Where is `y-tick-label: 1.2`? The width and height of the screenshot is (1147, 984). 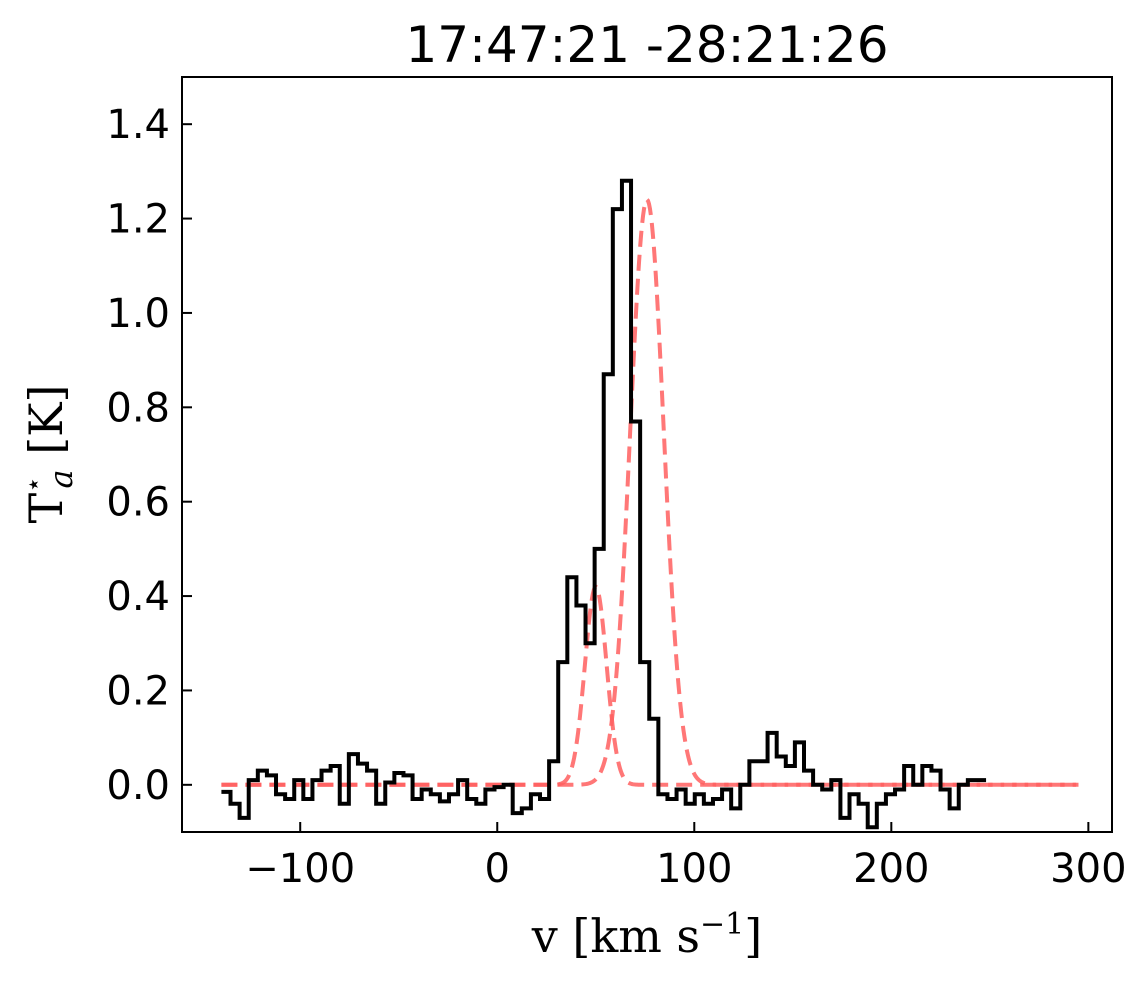 y-tick-label: 1.2 is located at coordinates (138, 220).